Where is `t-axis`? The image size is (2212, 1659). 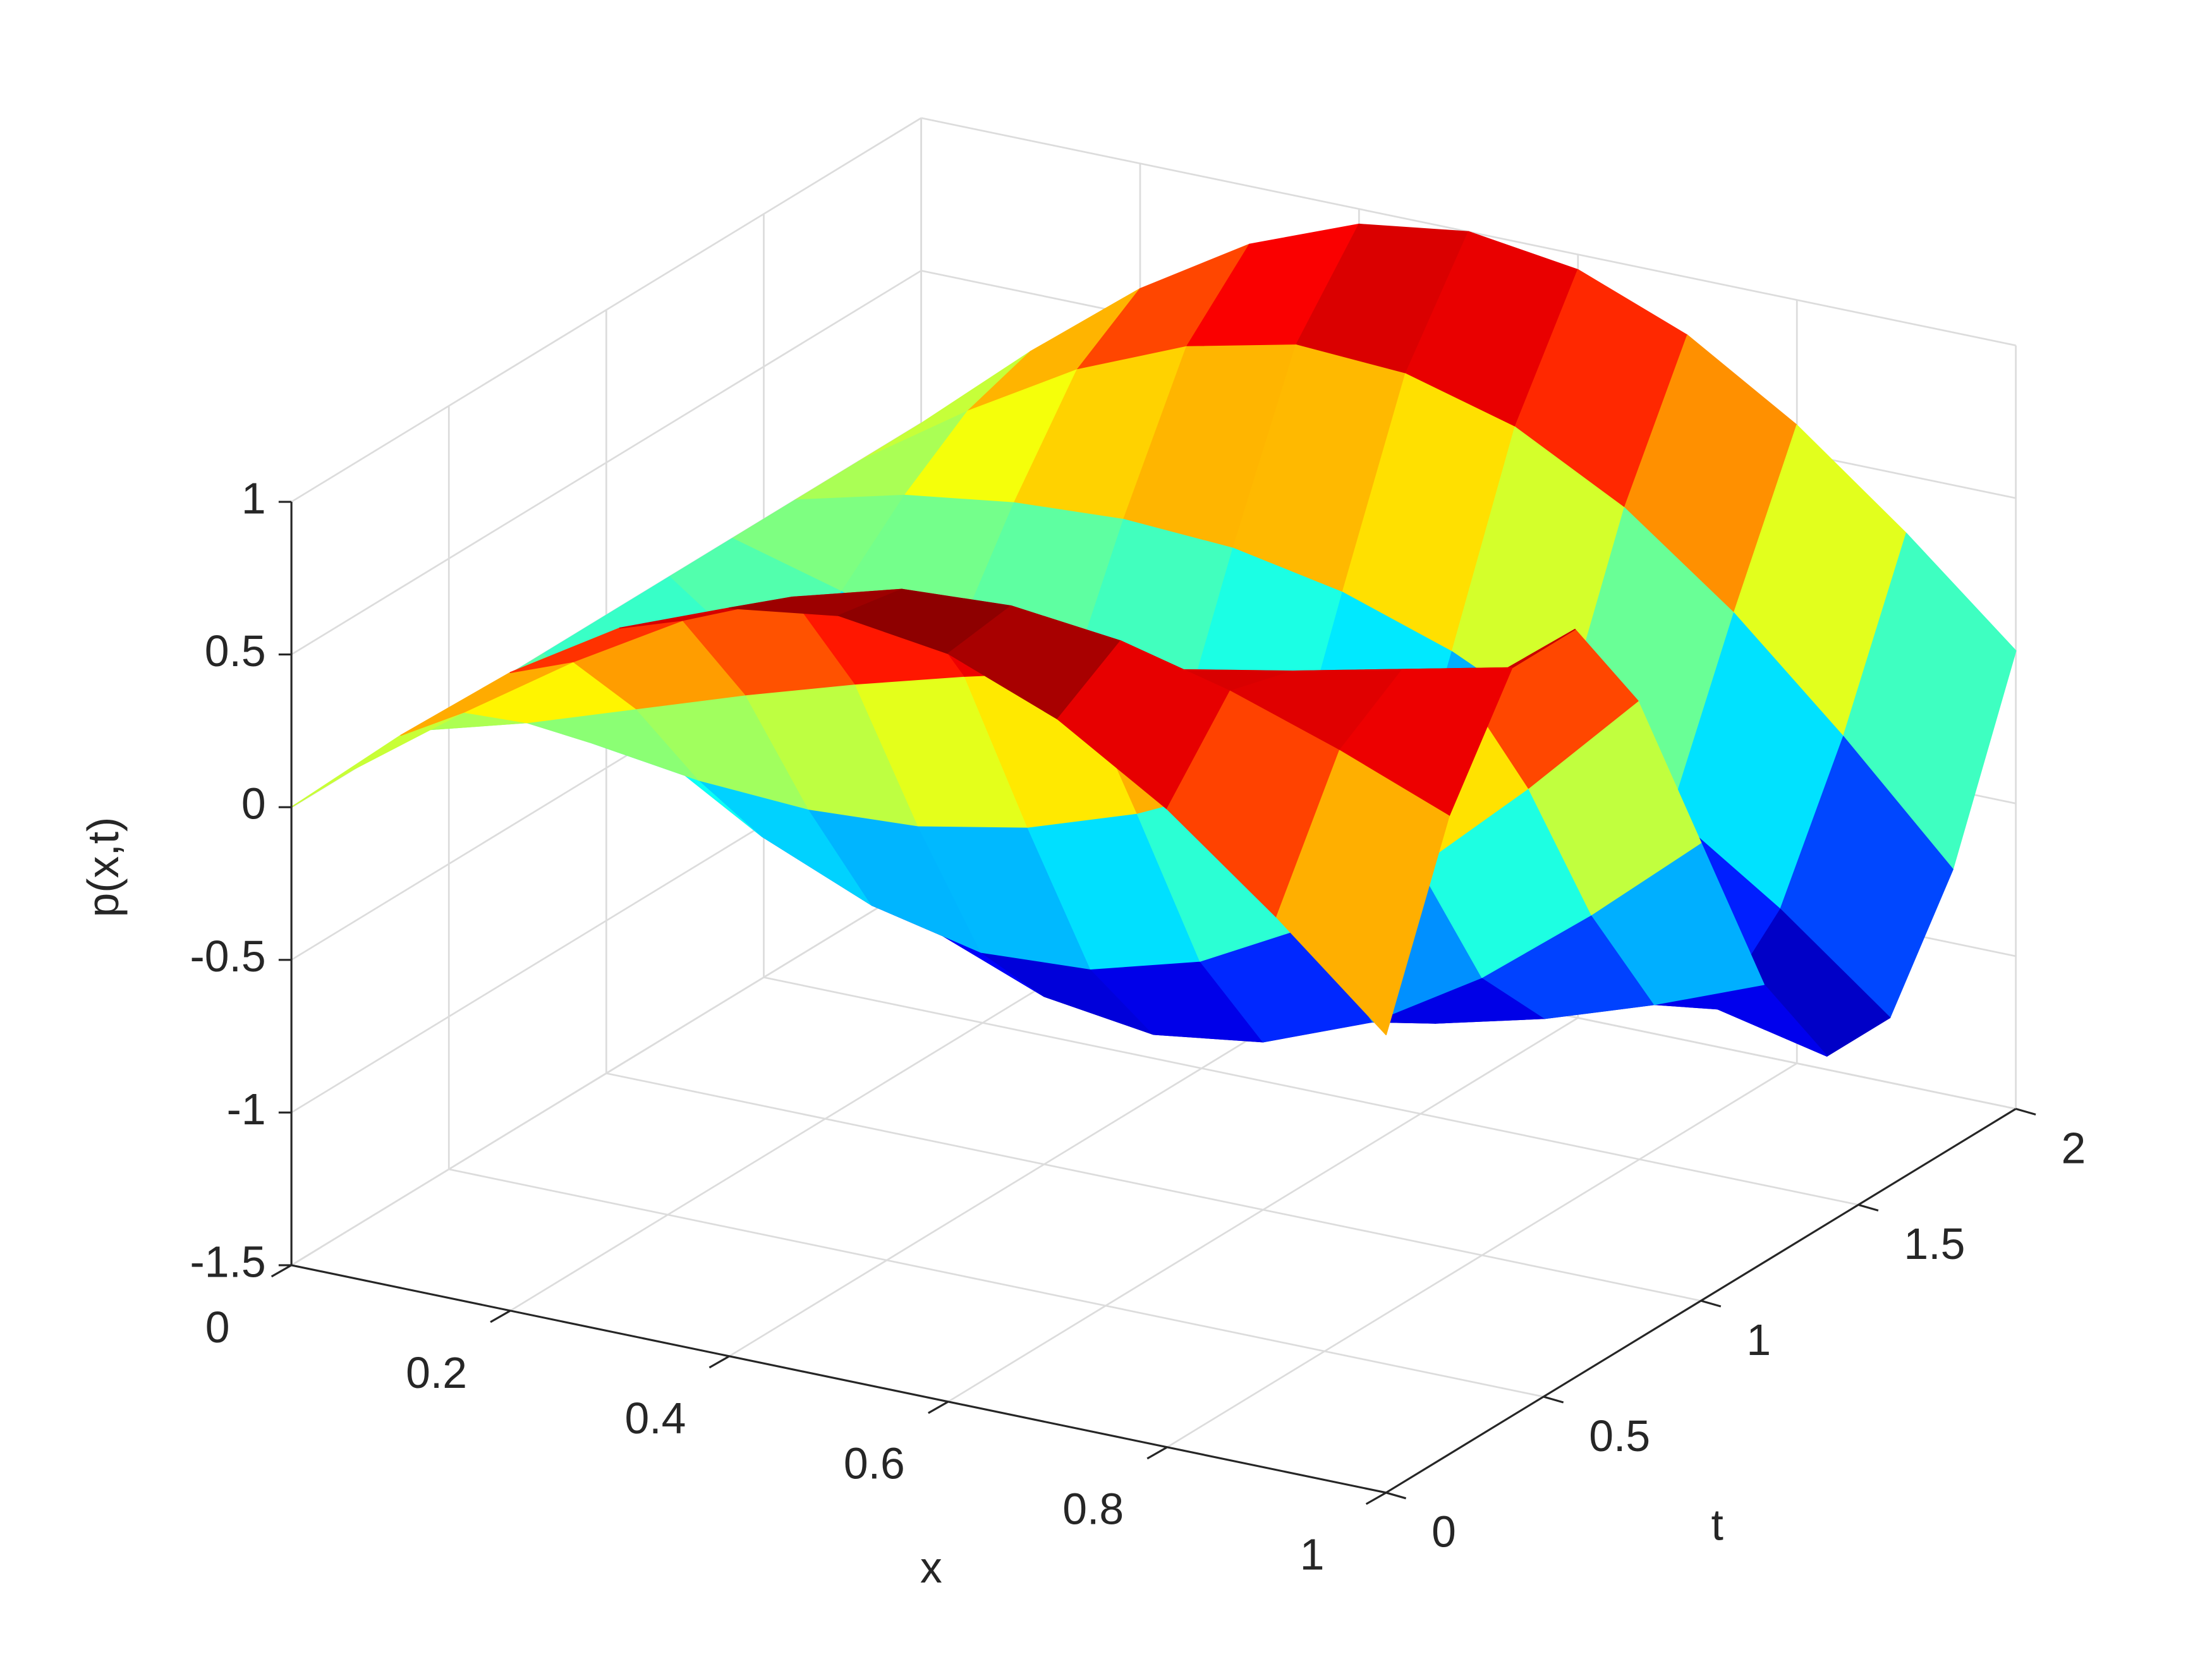
t-axis is located at coordinates (1701, 1301).